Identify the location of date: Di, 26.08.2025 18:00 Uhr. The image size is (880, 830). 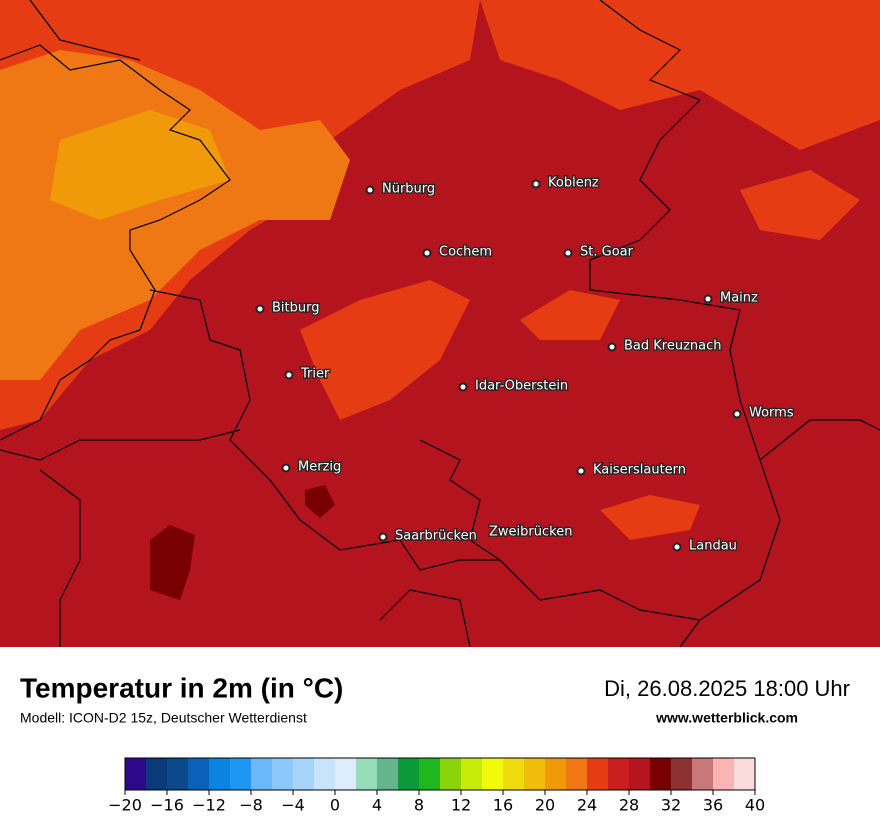
(727, 688).